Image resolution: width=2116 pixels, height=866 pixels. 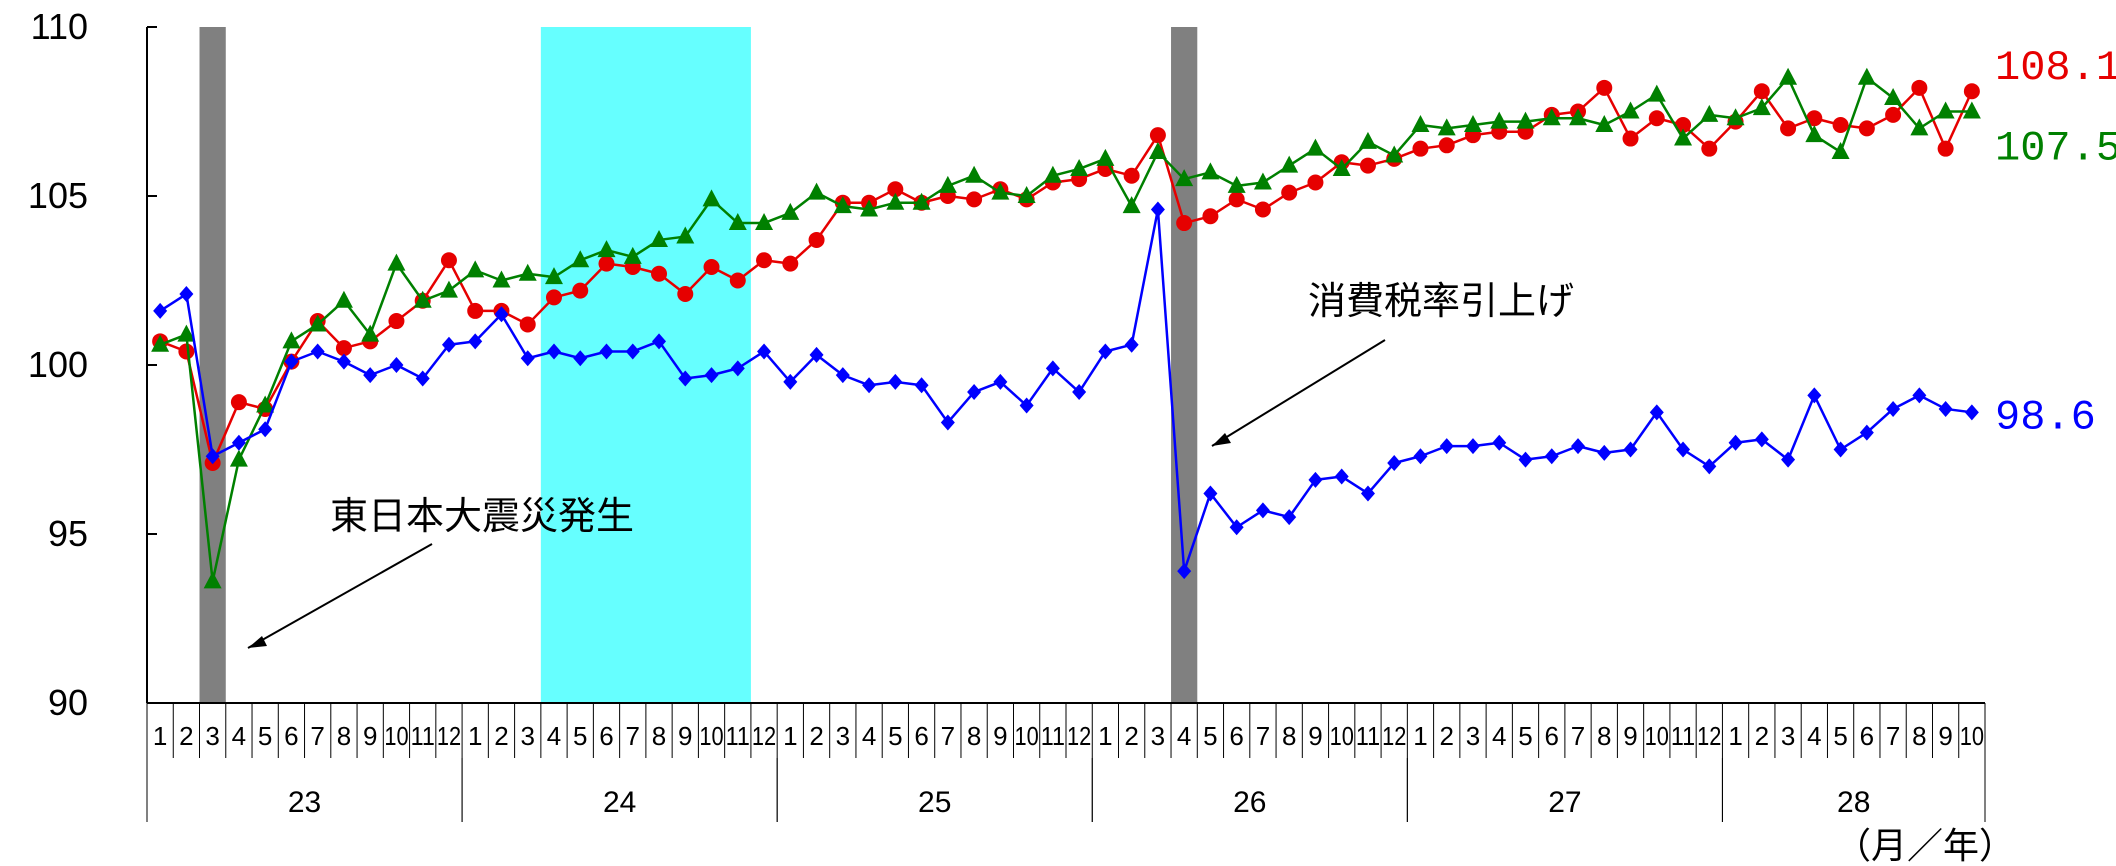 I want to click on y-tick-label: 95, so click(x=68, y=533).